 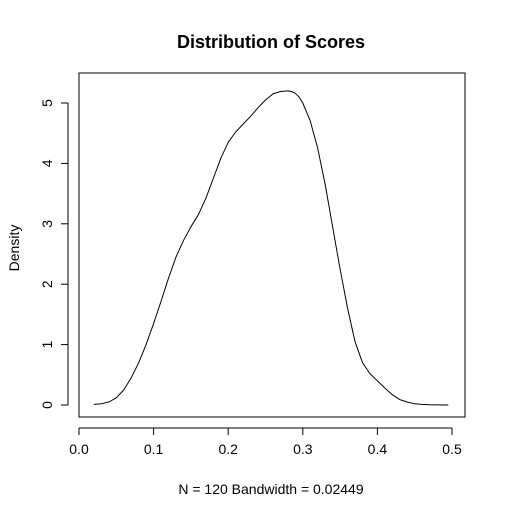 I want to click on y-tick-label: 2, so click(x=47, y=284).